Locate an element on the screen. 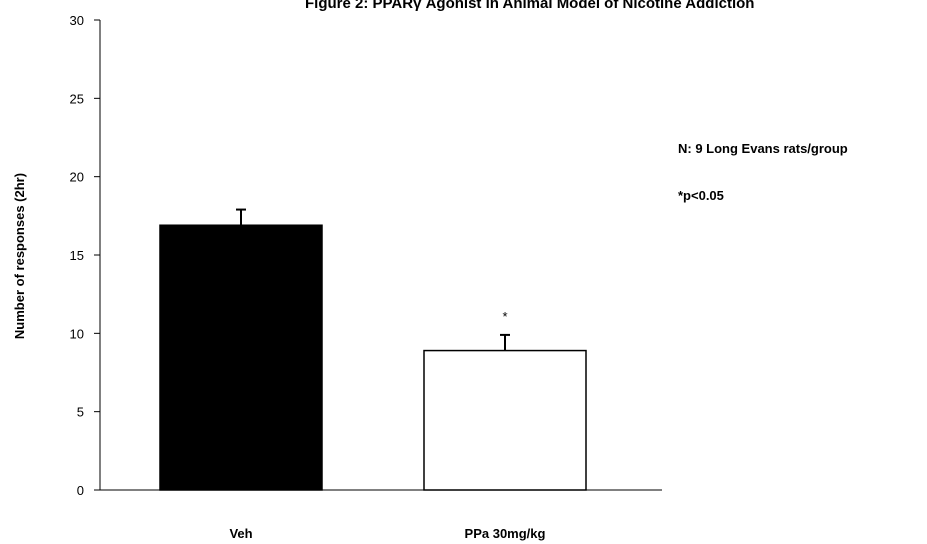  annotation-sample-size: N: 9 Long Evans rats/group is located at coordinates (763, 148).